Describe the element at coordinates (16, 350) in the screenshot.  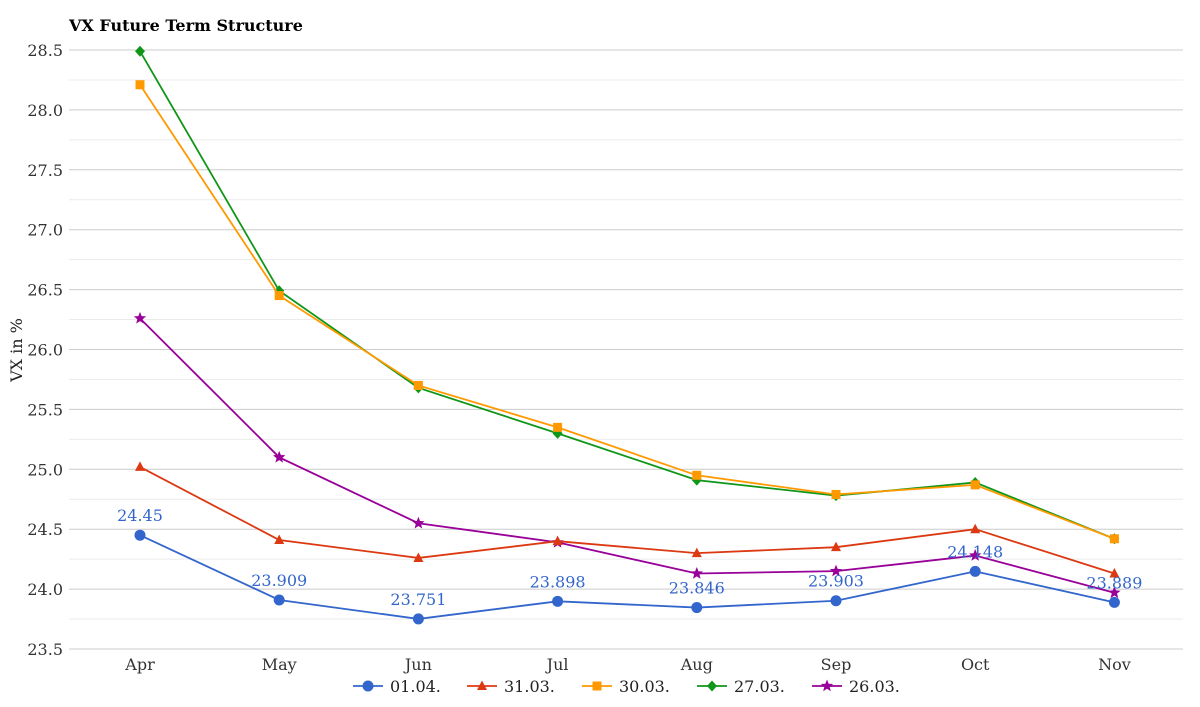
I see `y-axis-label: VX in %` at that location.